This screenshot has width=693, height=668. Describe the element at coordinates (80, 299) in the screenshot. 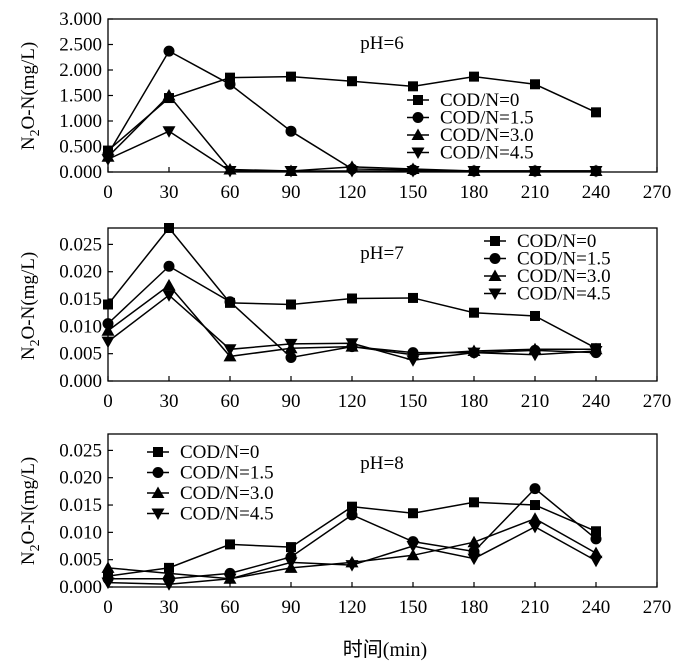

I see `y-tick-label: 0.015` at that location.